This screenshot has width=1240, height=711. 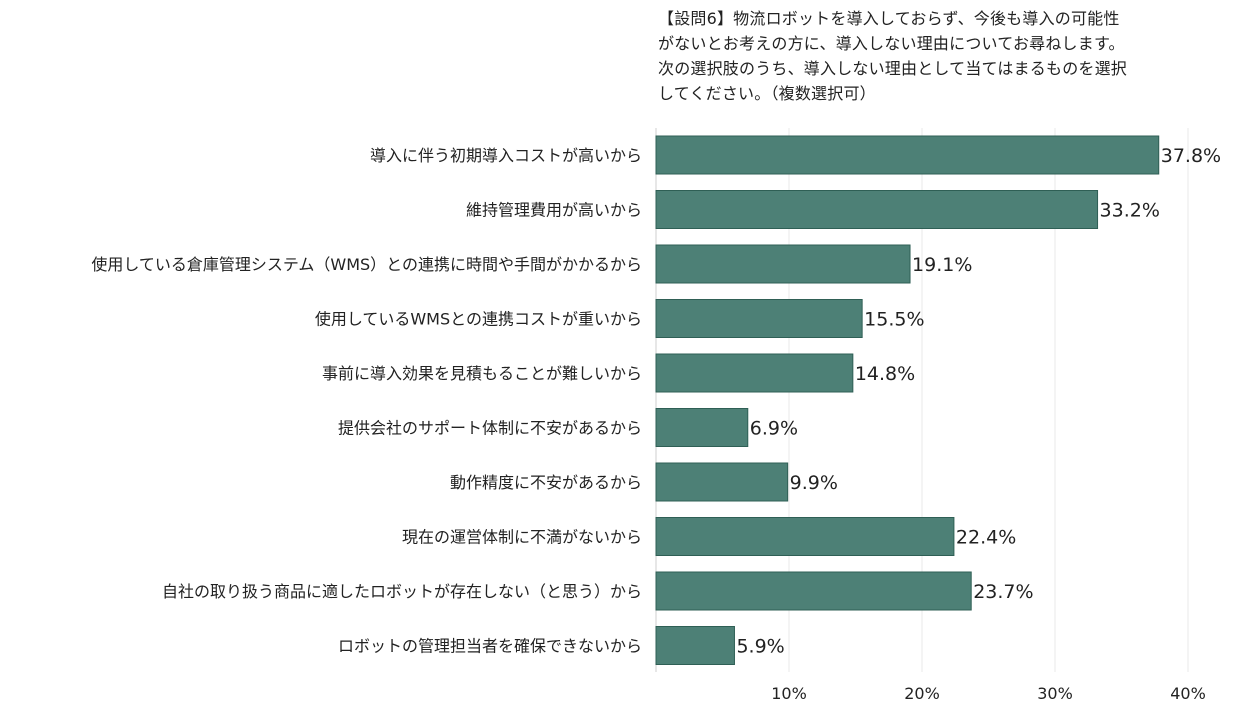 What do you see at coordinates (789, 693) in the screenshot?
I see `x-tick-label: 10%` at bounding box center [789, 693].